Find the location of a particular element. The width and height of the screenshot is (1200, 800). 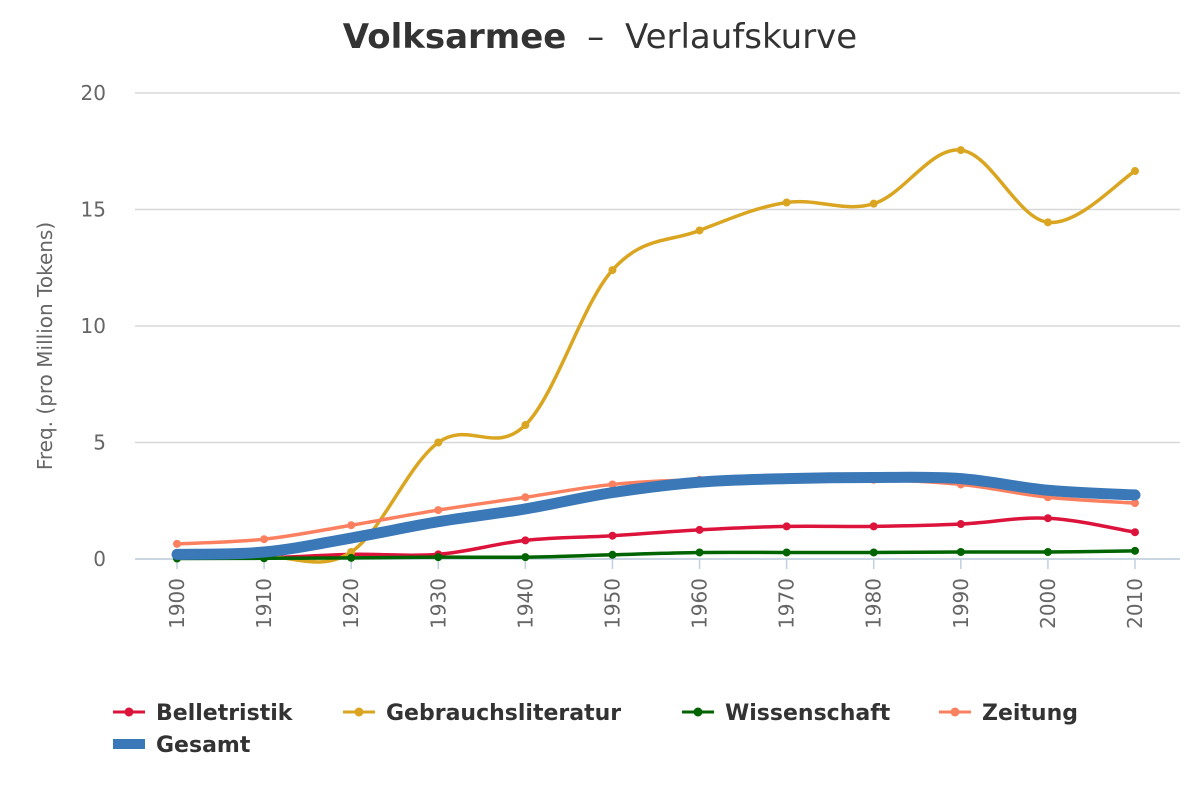

x-tick-label: 1960 is located at coordinates (700, 603).